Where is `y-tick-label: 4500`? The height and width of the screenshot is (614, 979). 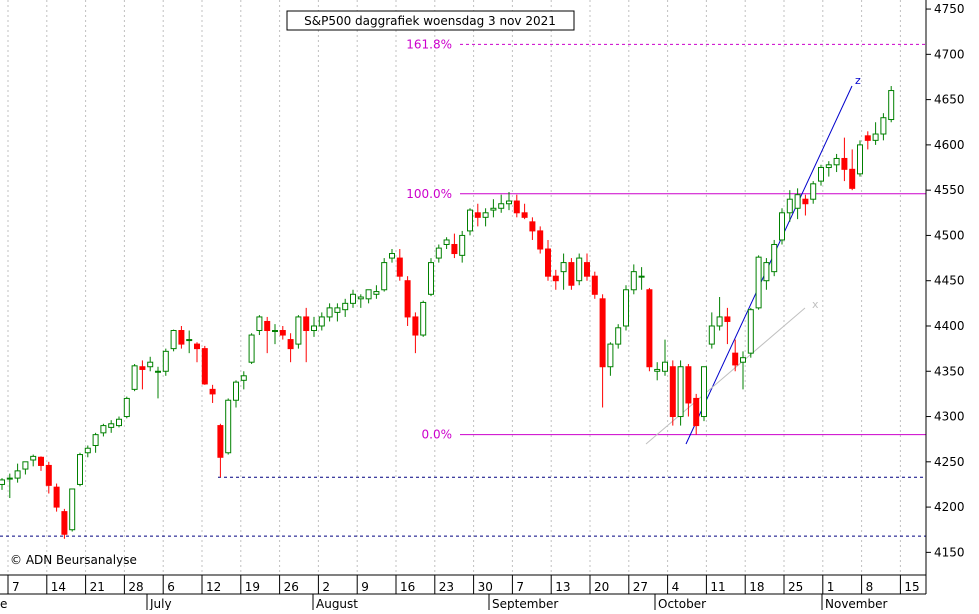
y-tick-label: 4500 is located at coordinates (949, 235).